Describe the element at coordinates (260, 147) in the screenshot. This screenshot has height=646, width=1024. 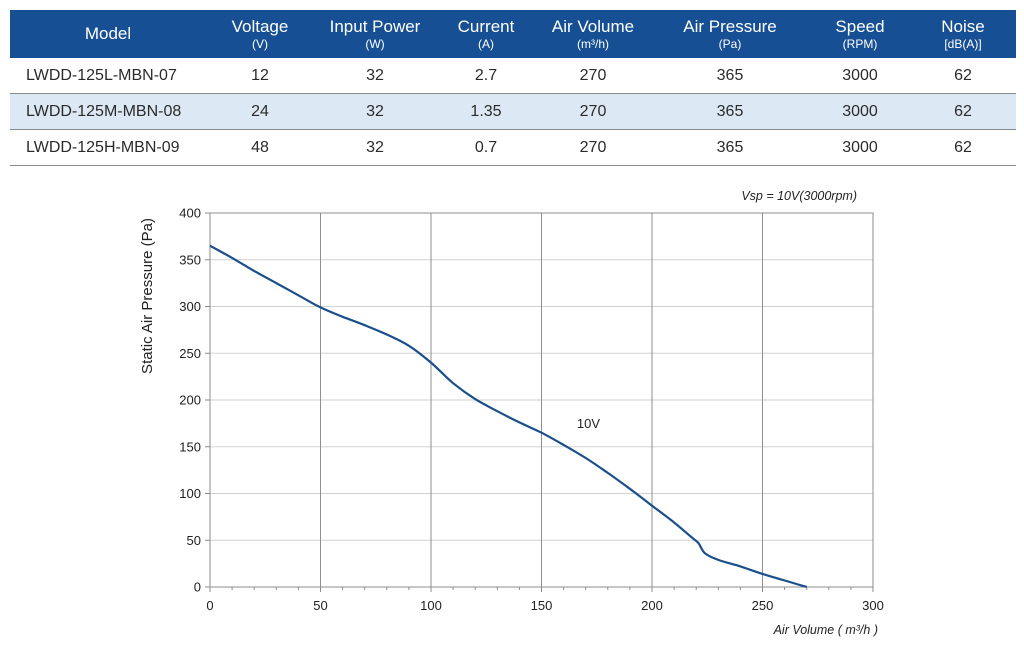
I see `cell-voltage: 48` at that location.